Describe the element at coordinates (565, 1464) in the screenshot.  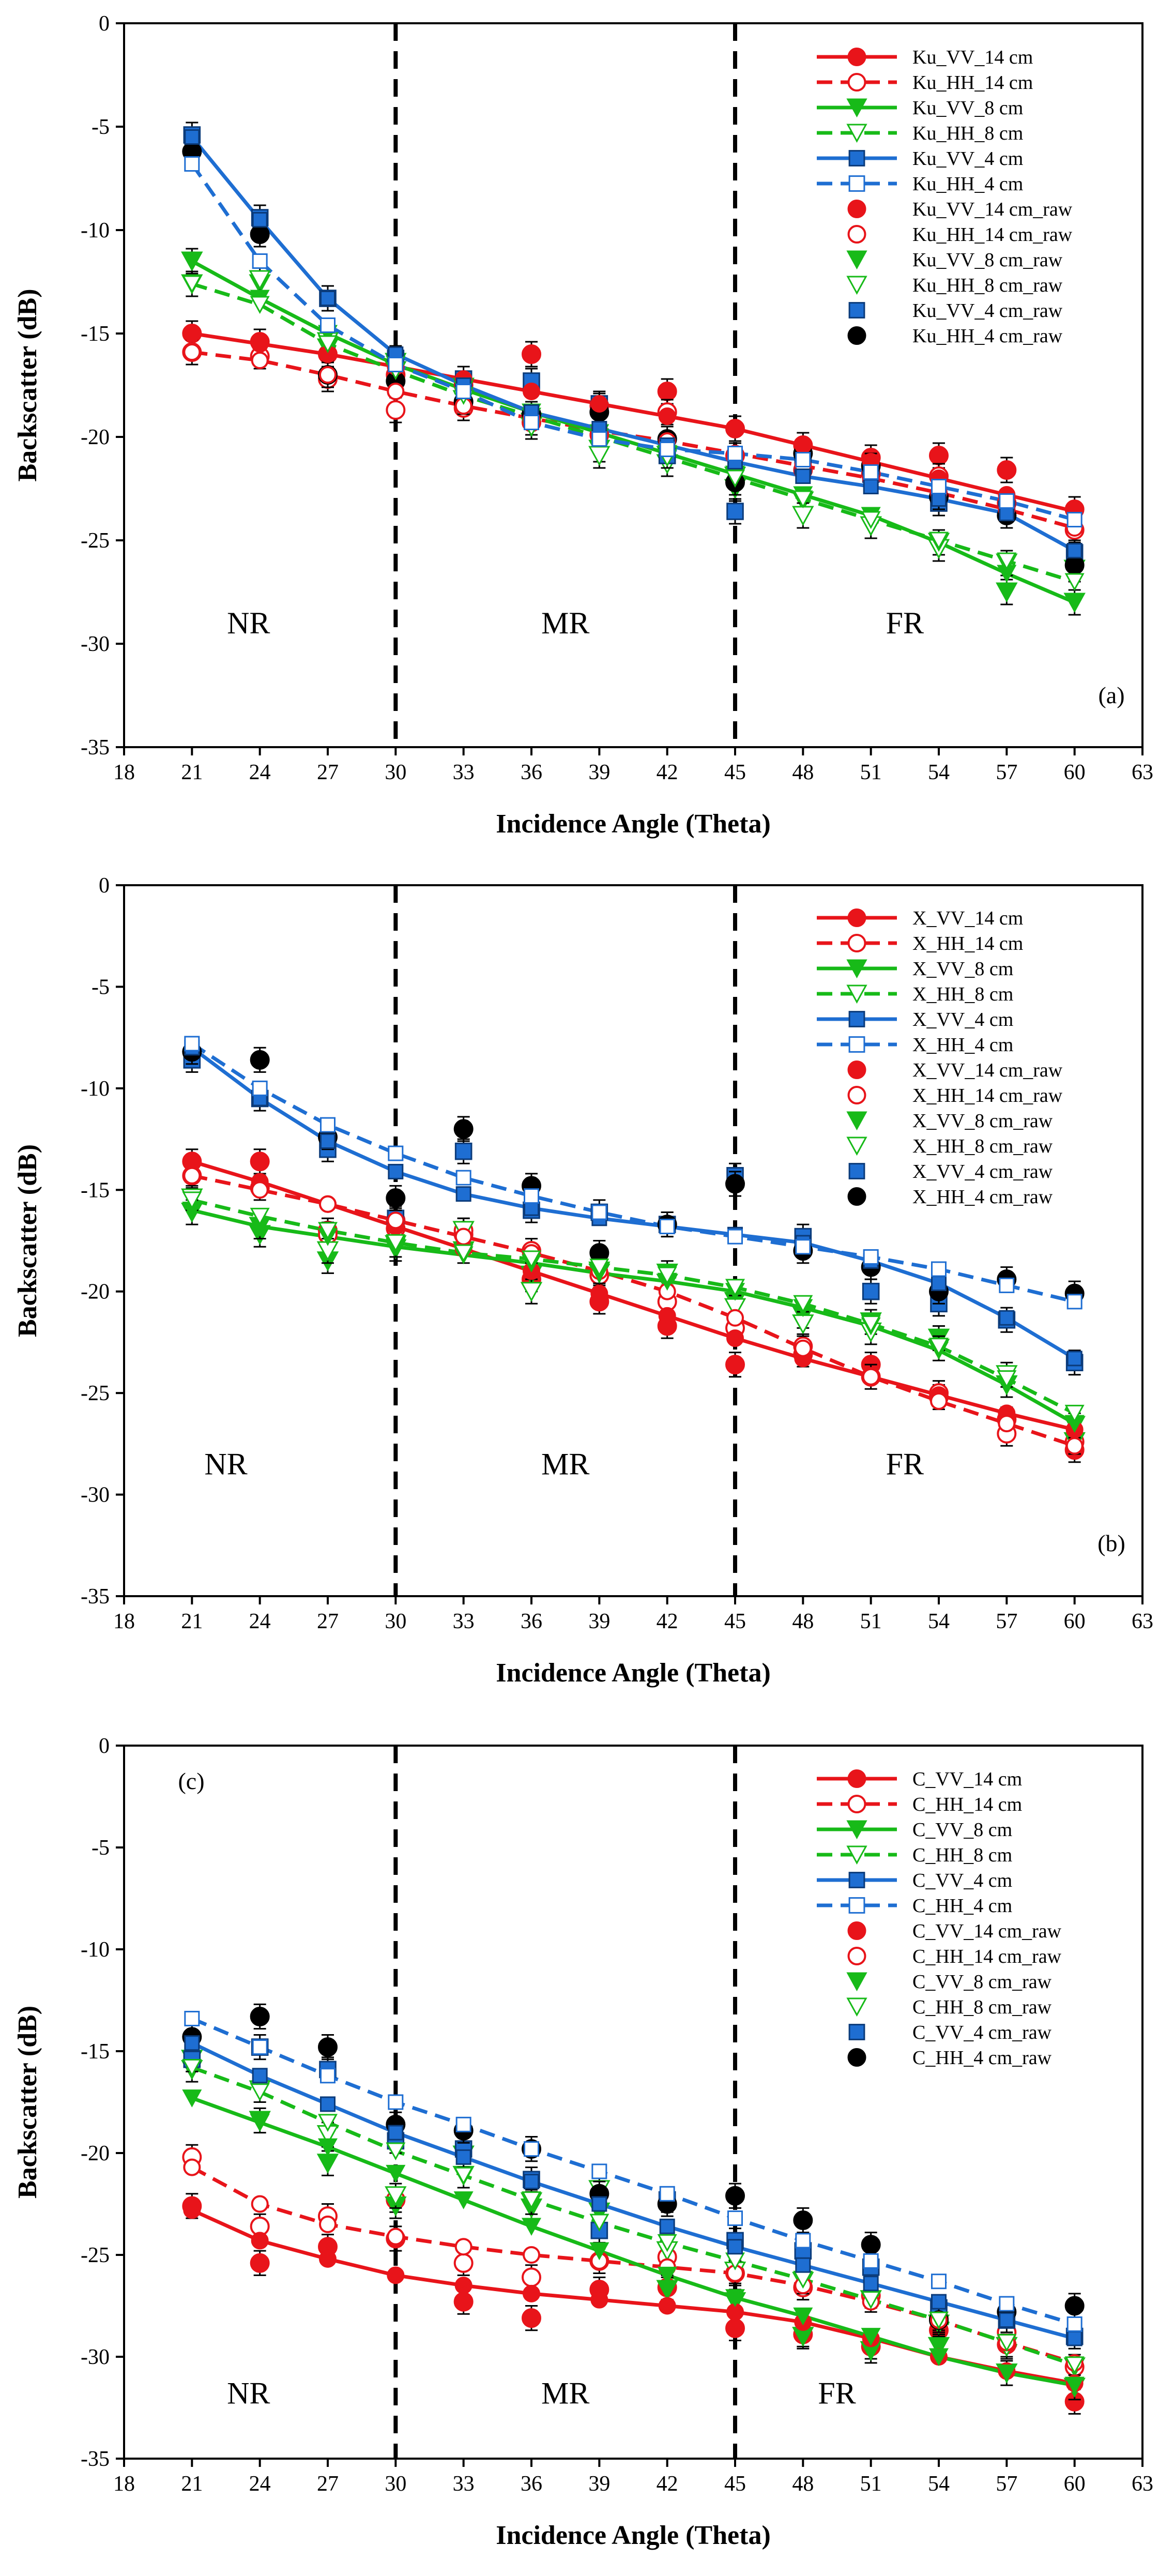
I see `region-label-mr: MR` at that location.